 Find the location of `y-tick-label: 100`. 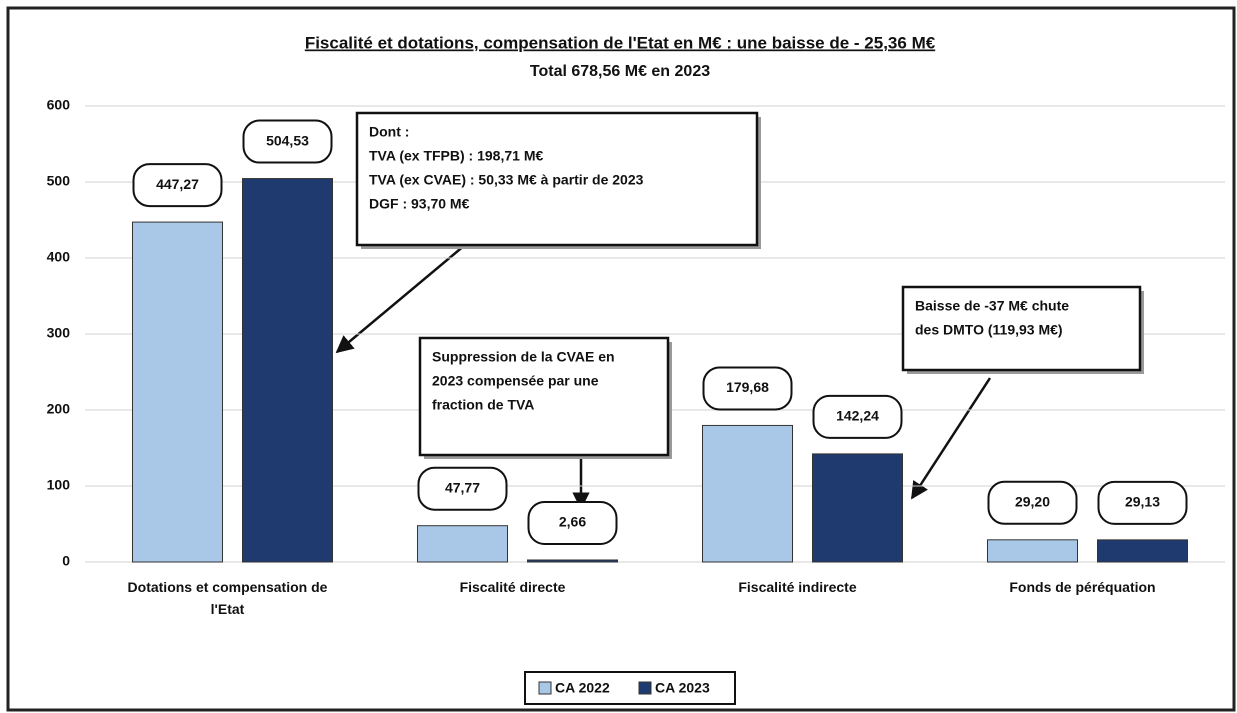

y-tick-label: 100 is located at coordinates (59, 485).